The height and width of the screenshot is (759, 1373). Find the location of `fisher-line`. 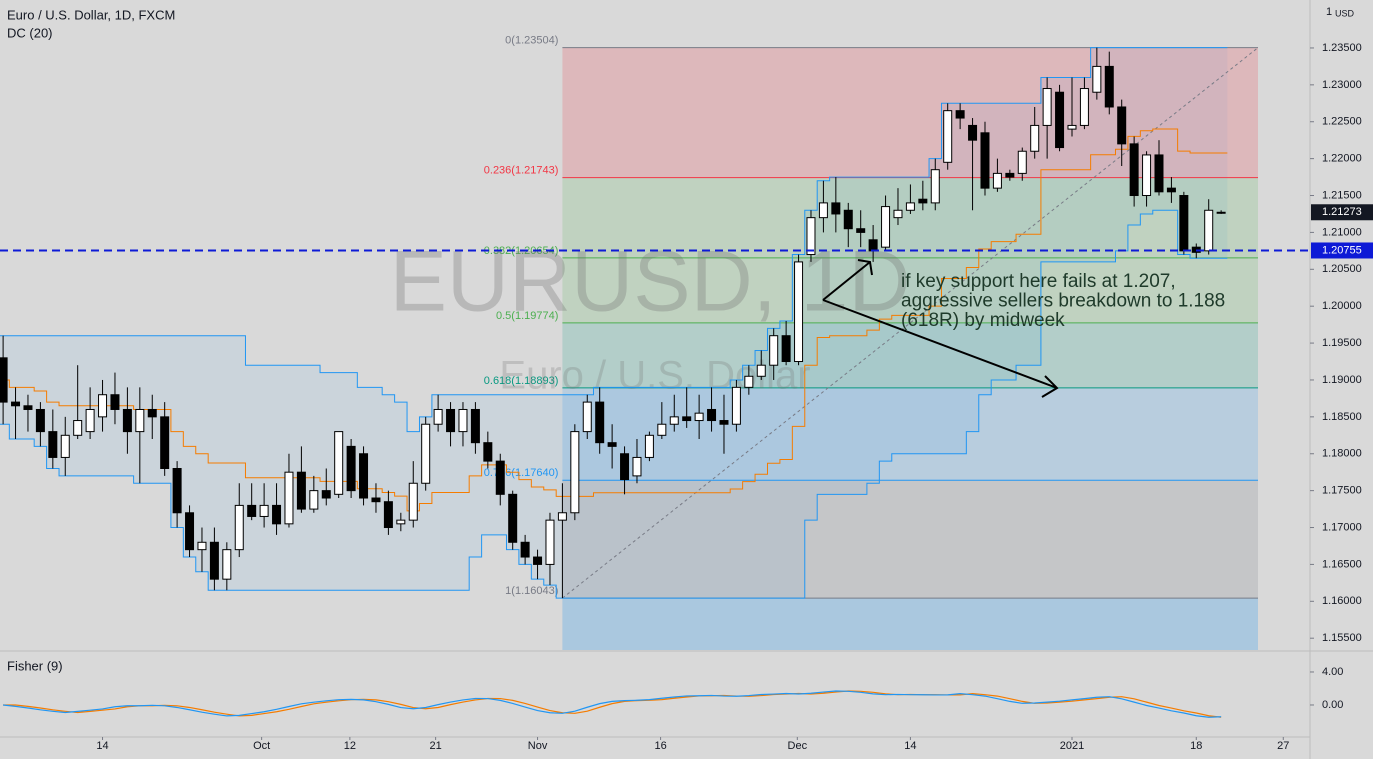

fisher-line is located at coordinates (612, 704).